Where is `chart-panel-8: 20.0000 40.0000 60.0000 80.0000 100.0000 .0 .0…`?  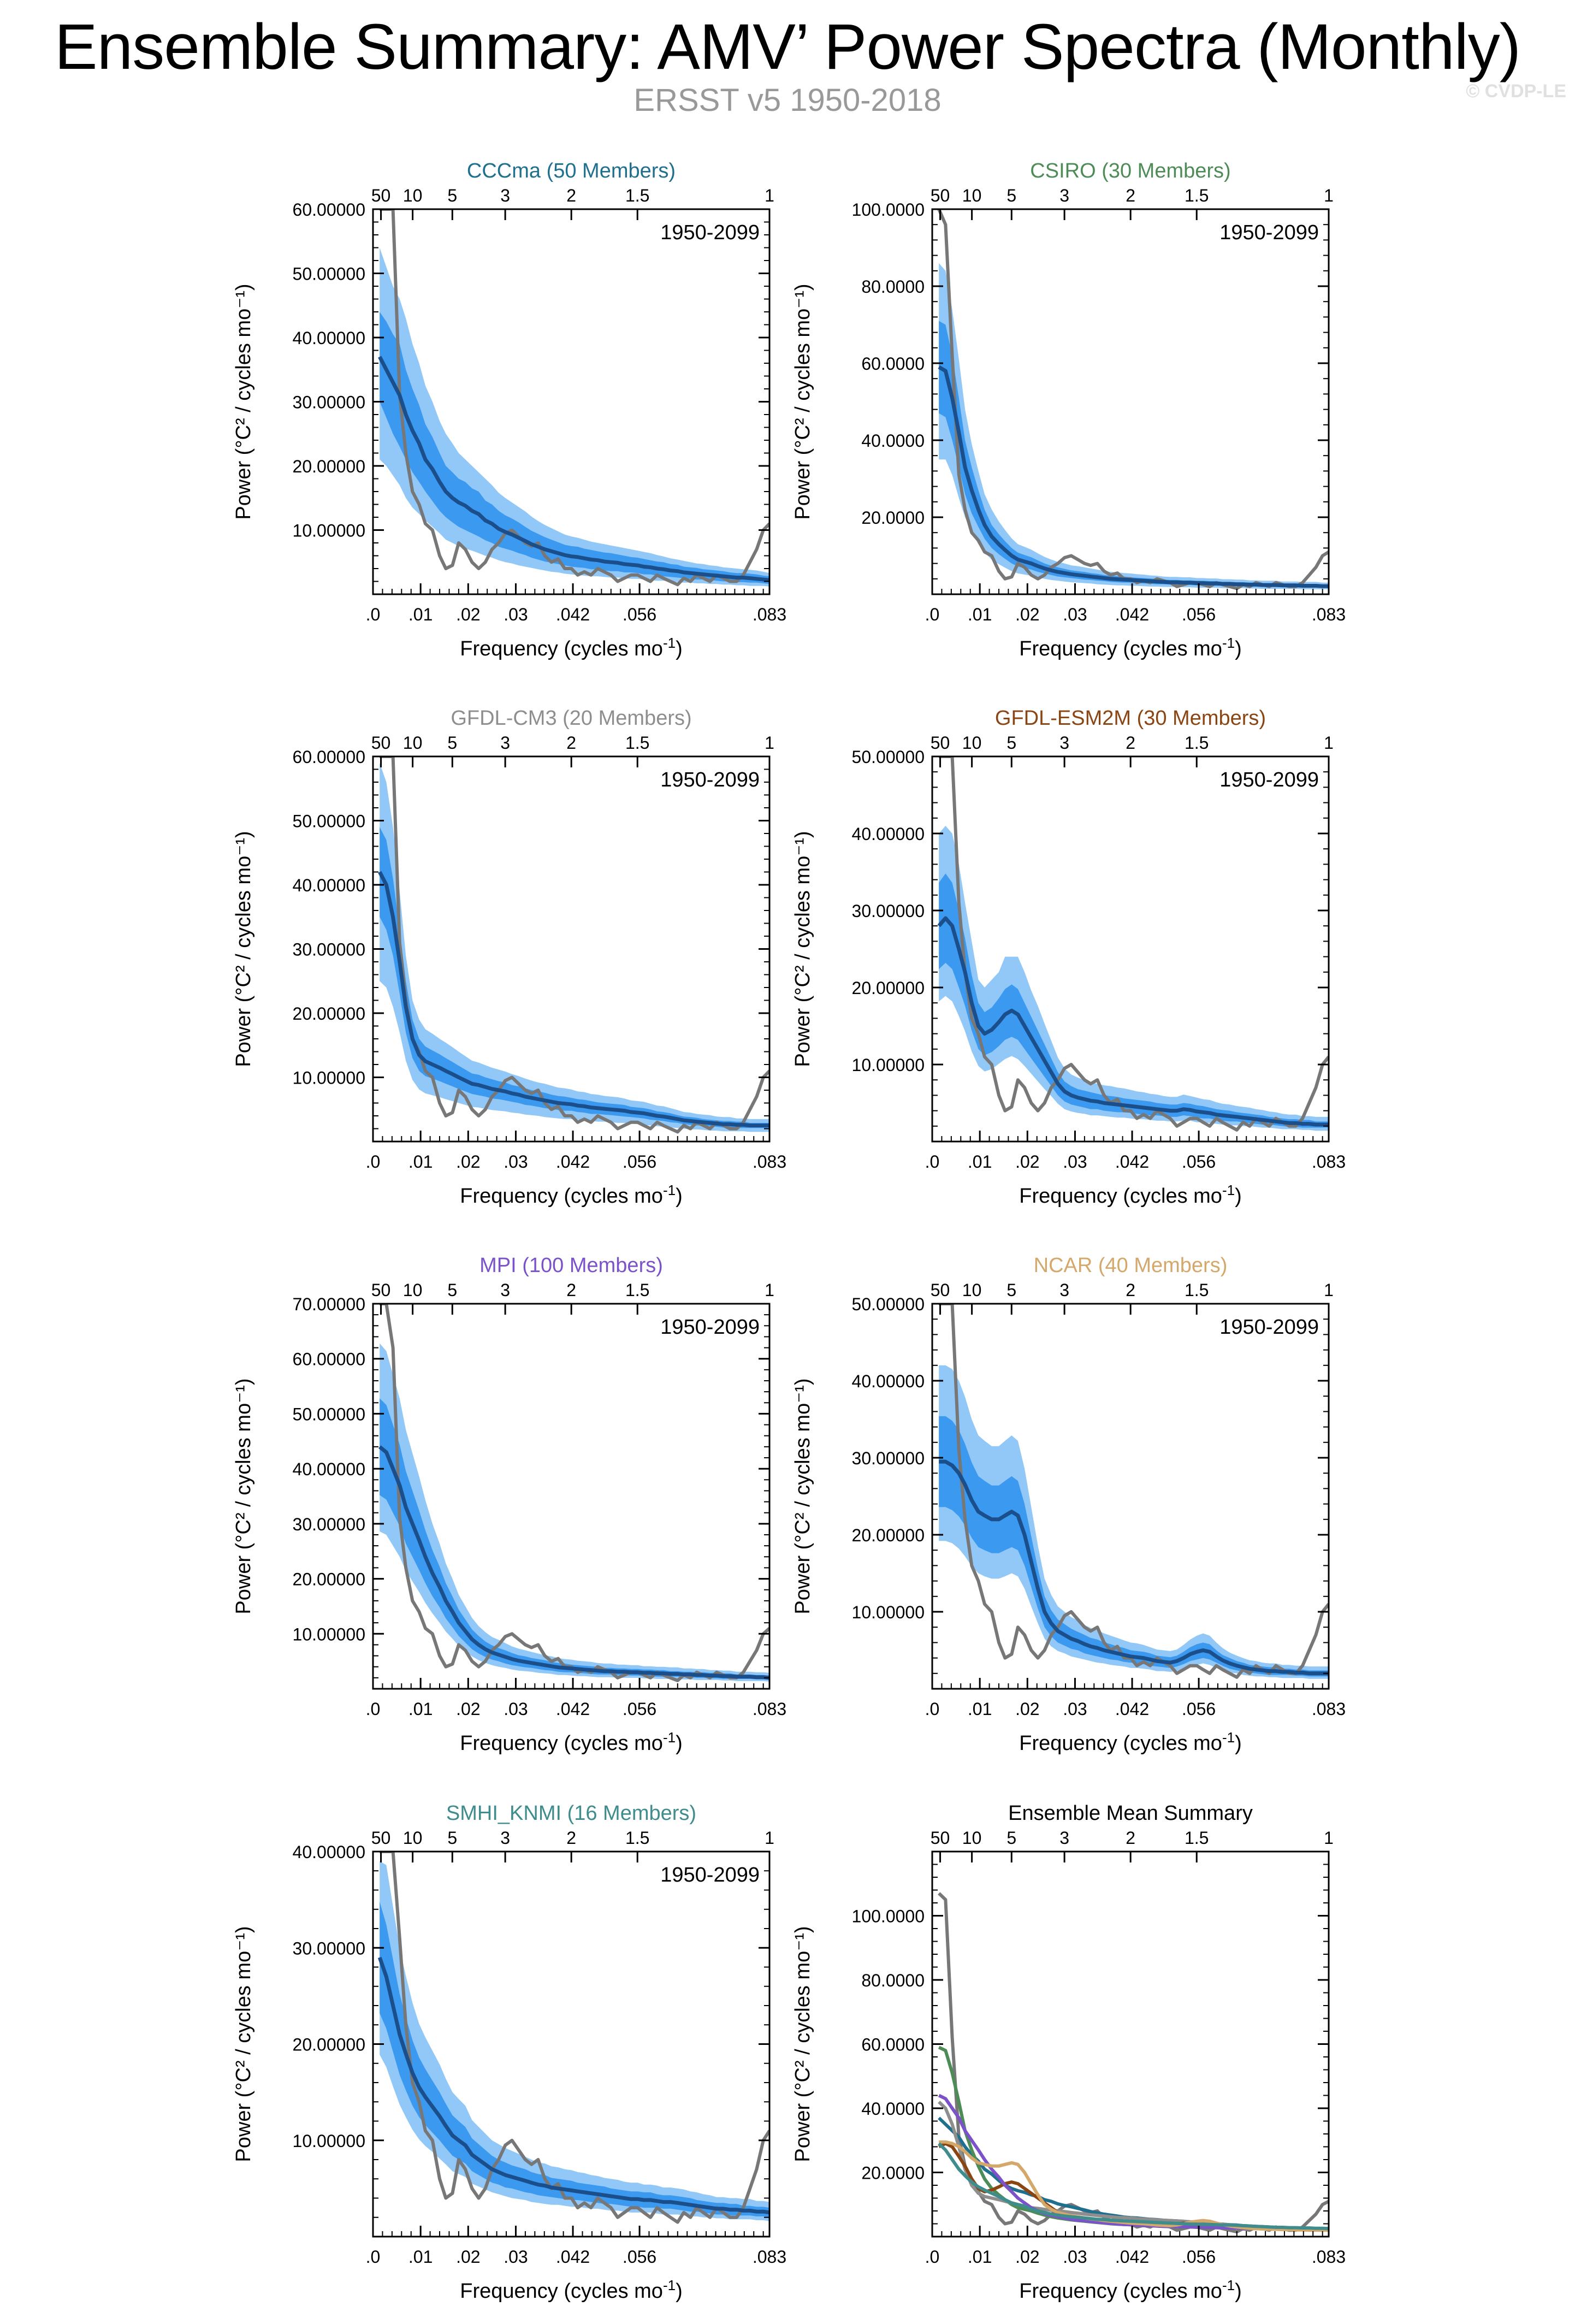 chart-panel-8: 20.0000 40.0000 60.0000 80.0000 100.0000 .0 .0… is located at coordinates (1068, 2053).